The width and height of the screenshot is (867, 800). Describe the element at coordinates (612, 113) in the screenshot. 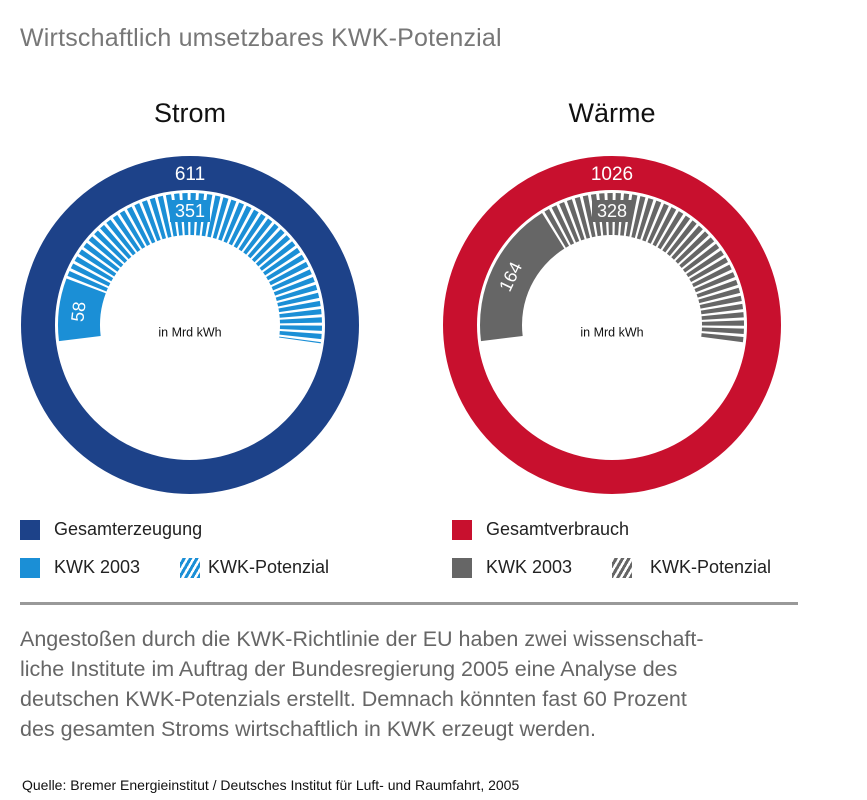

I see `chart-title-waerme: Wärme` at that location.